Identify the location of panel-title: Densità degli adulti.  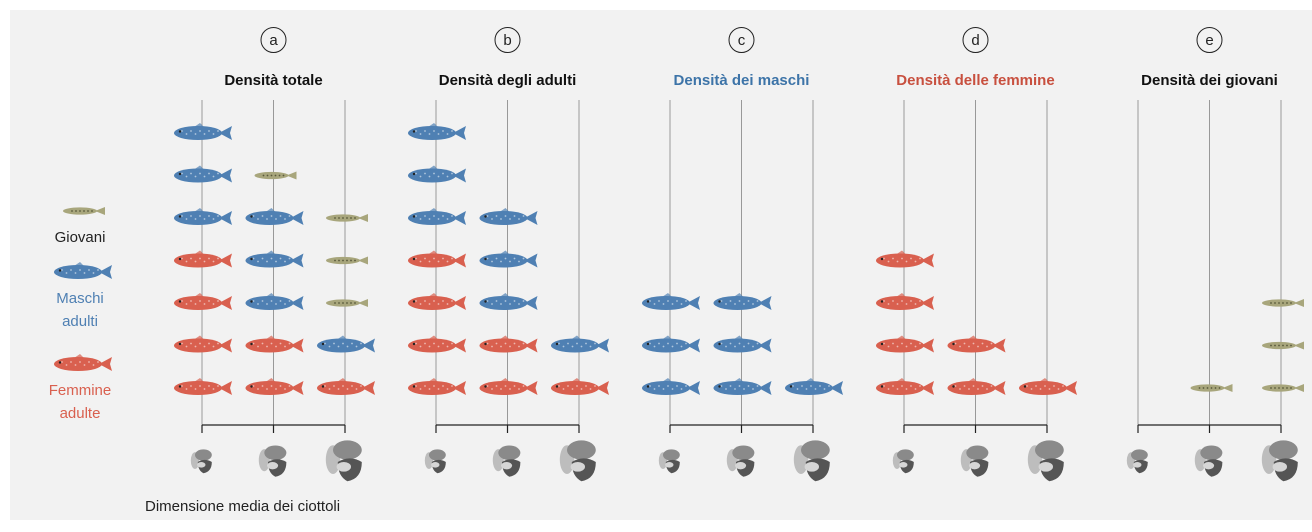
(508, 80).